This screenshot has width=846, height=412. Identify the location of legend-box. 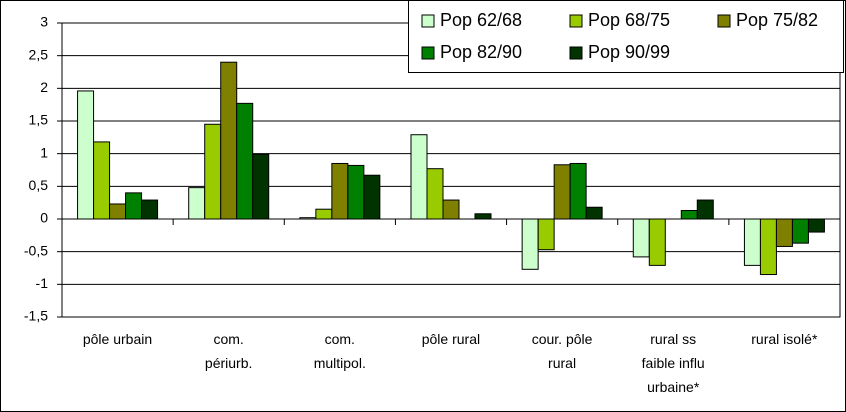
(626, 36).